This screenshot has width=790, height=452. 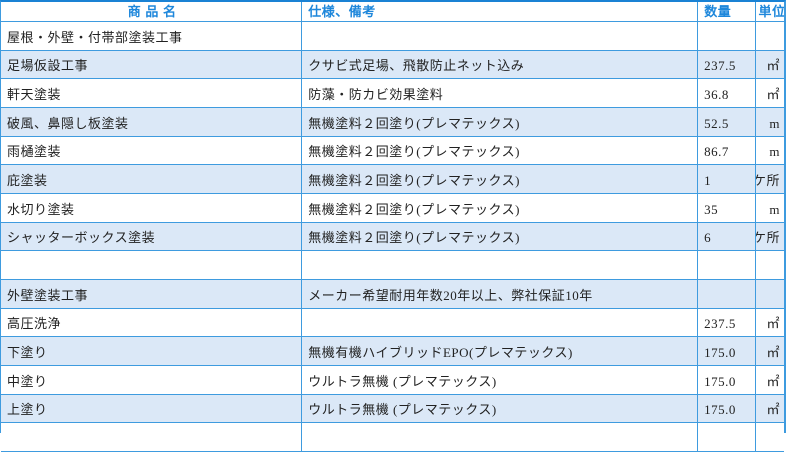 I want to click on product-name-cell: 中塗り, so click(x=152, y=379).